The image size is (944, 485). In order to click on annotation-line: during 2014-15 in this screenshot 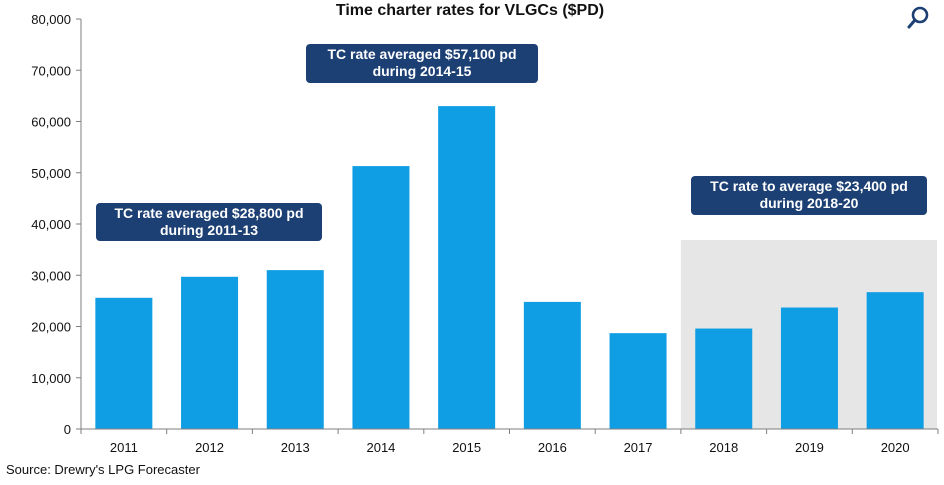, I will do `click(422, 71)`.